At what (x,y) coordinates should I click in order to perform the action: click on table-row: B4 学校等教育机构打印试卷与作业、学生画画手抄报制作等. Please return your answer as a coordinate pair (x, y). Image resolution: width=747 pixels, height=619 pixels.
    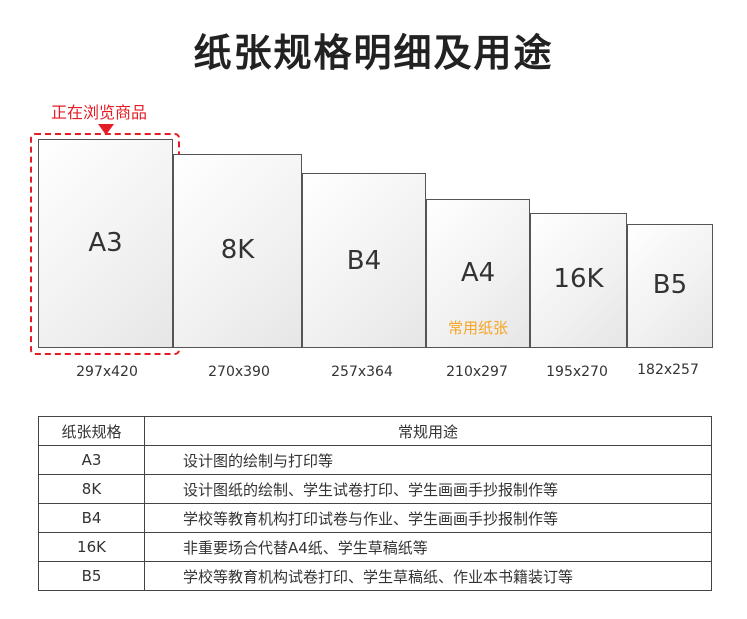
    Looking at the image, I should click on (375, 518).